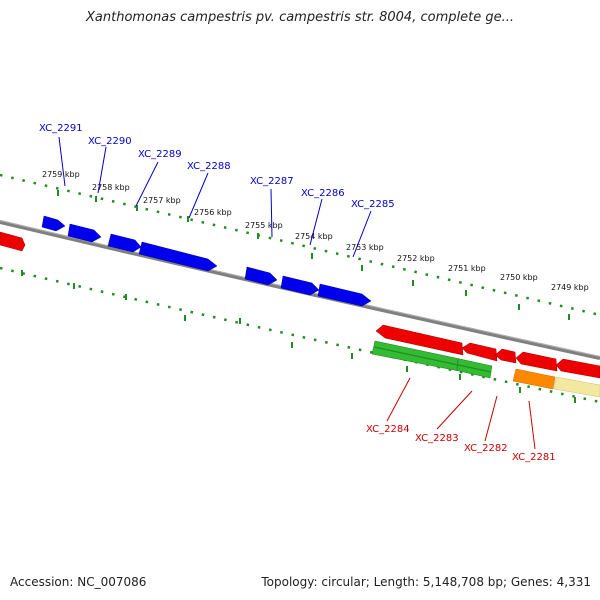 The height and width of the screenshot is (600, 600). Describe the element at coordinates (486, 448) in the screenshot. I see `label-xc2282: XC_2282` at that location.